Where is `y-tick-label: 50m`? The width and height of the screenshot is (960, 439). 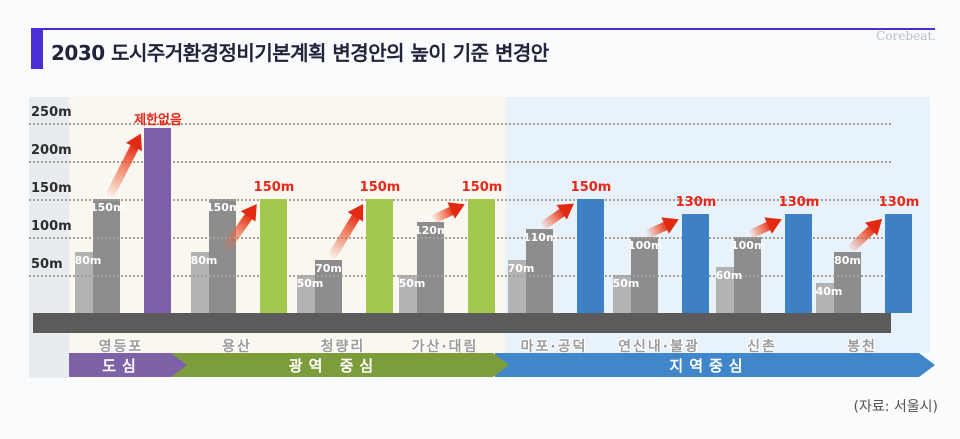
y-tick-label: 50m is located at coordinates (47, 264).